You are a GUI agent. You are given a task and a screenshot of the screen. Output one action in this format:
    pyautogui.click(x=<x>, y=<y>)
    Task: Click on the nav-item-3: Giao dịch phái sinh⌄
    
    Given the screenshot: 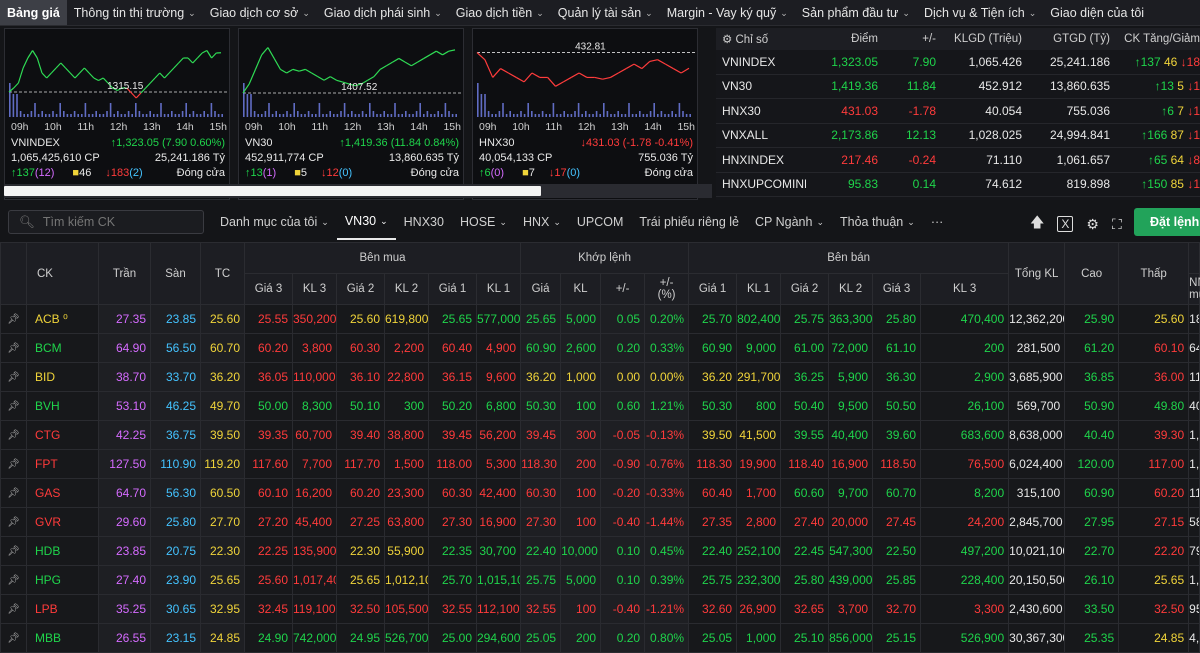 What is the action you would take?
    pyautogui.click(x=383, y=13)
    